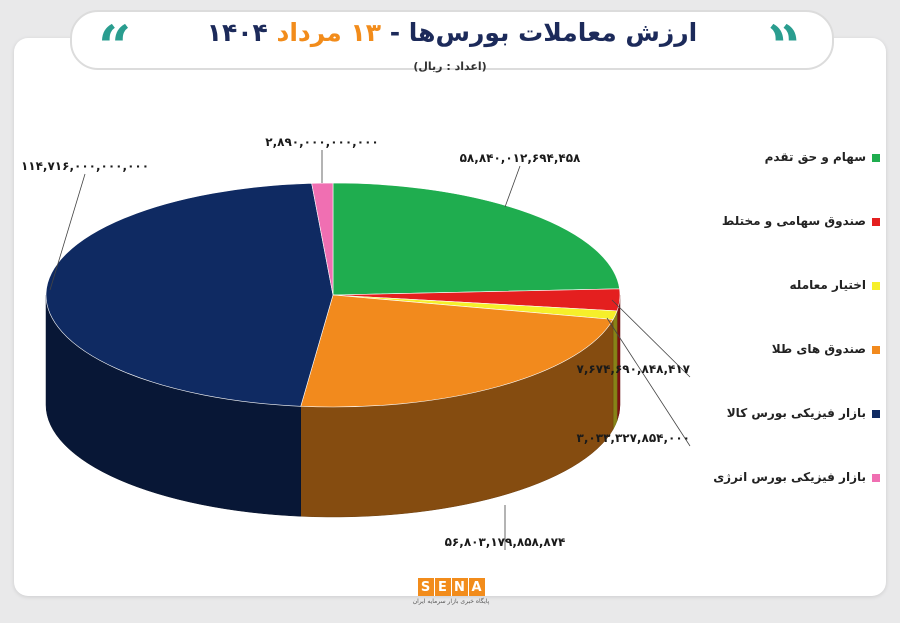 The width and height of the screenshot is (900, 623). What do you see at coordinates (476, 587) in the screenshot?
I see `logo-letter: A` at bounding box center [476, 587].